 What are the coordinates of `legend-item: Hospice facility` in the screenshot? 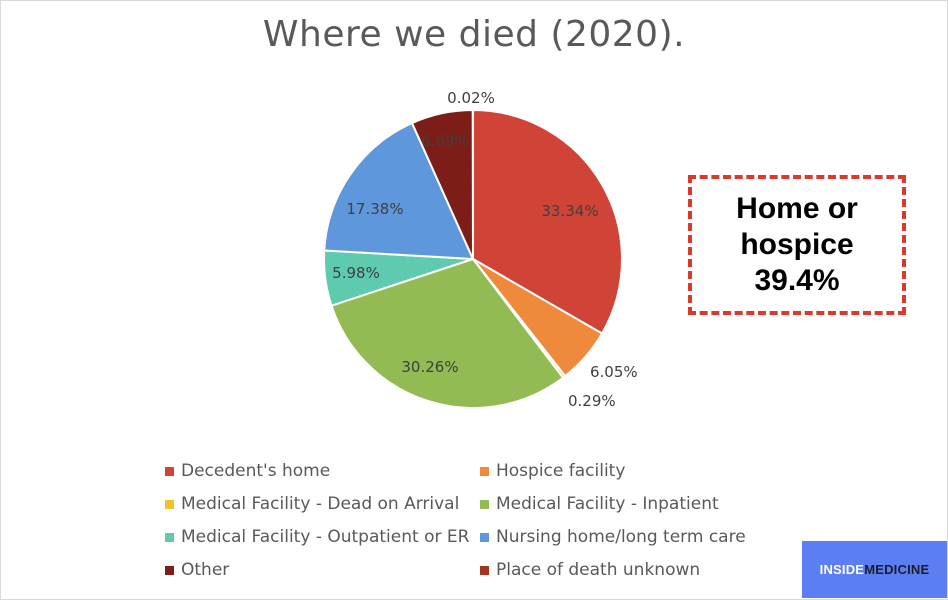 It's located at (630, 471).